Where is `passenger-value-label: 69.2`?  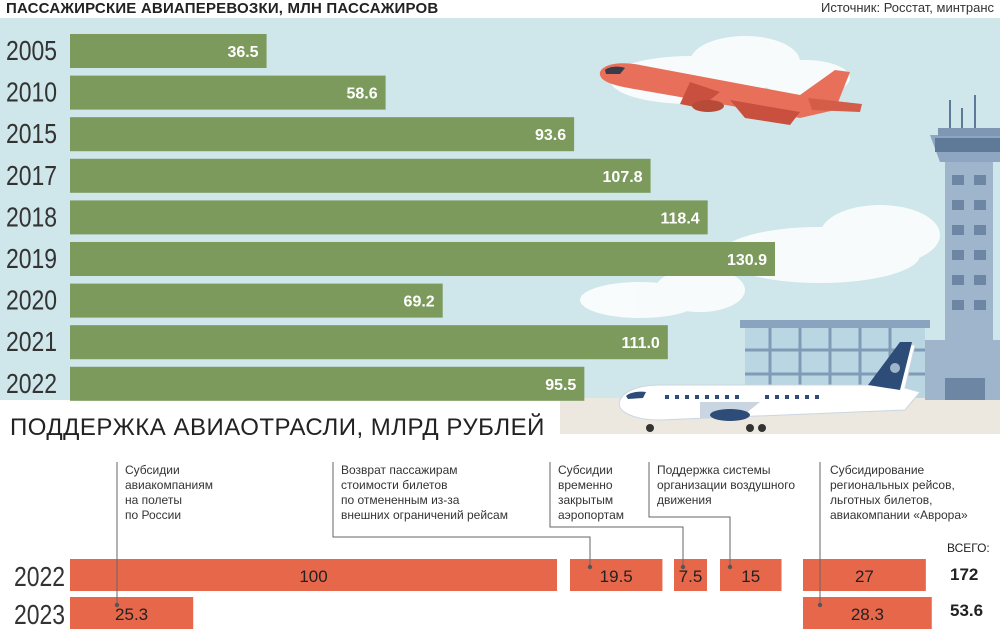 passenger-value-label: 69.2 is located at coordinates (419, 302).